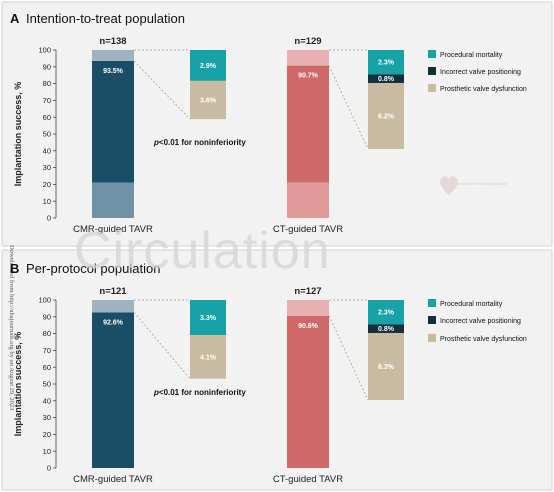 This screenshot has width=554, height=492. Describe the element at coordinates (113, 200) in the screenshot. I see `success-bar-base` at that location.